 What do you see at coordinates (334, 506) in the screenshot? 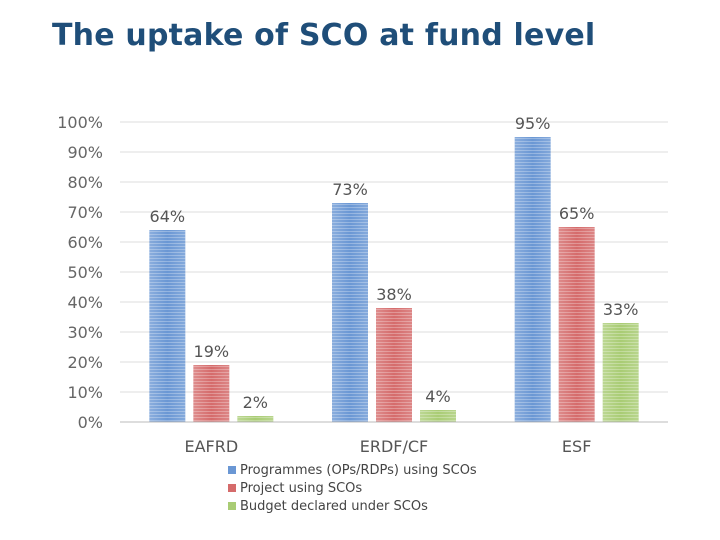
I see `legend-label: Budget declared under SCOs` at bounding box center [334, 506].